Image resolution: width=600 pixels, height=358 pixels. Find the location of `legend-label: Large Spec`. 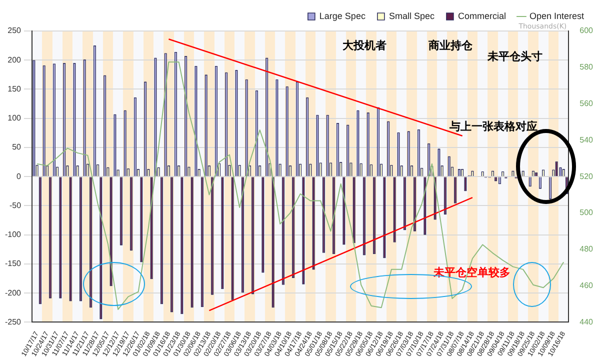

legend-label: Large Spec is located at coordinates (342, 15).